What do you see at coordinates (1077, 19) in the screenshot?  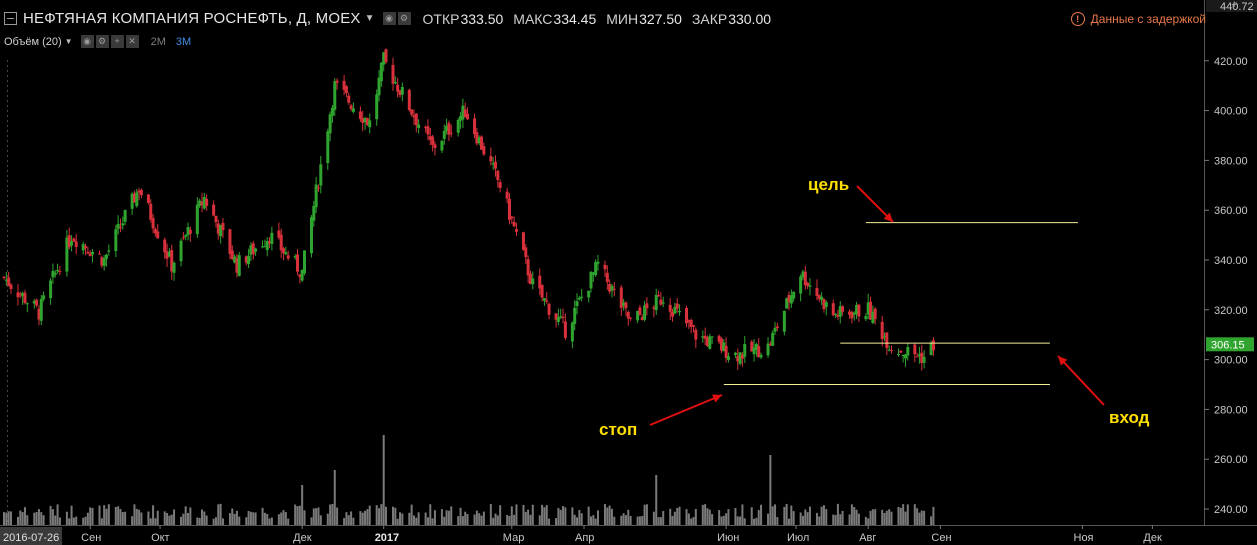 I see `warning-icon: !` at bounding box center [1077, 19].